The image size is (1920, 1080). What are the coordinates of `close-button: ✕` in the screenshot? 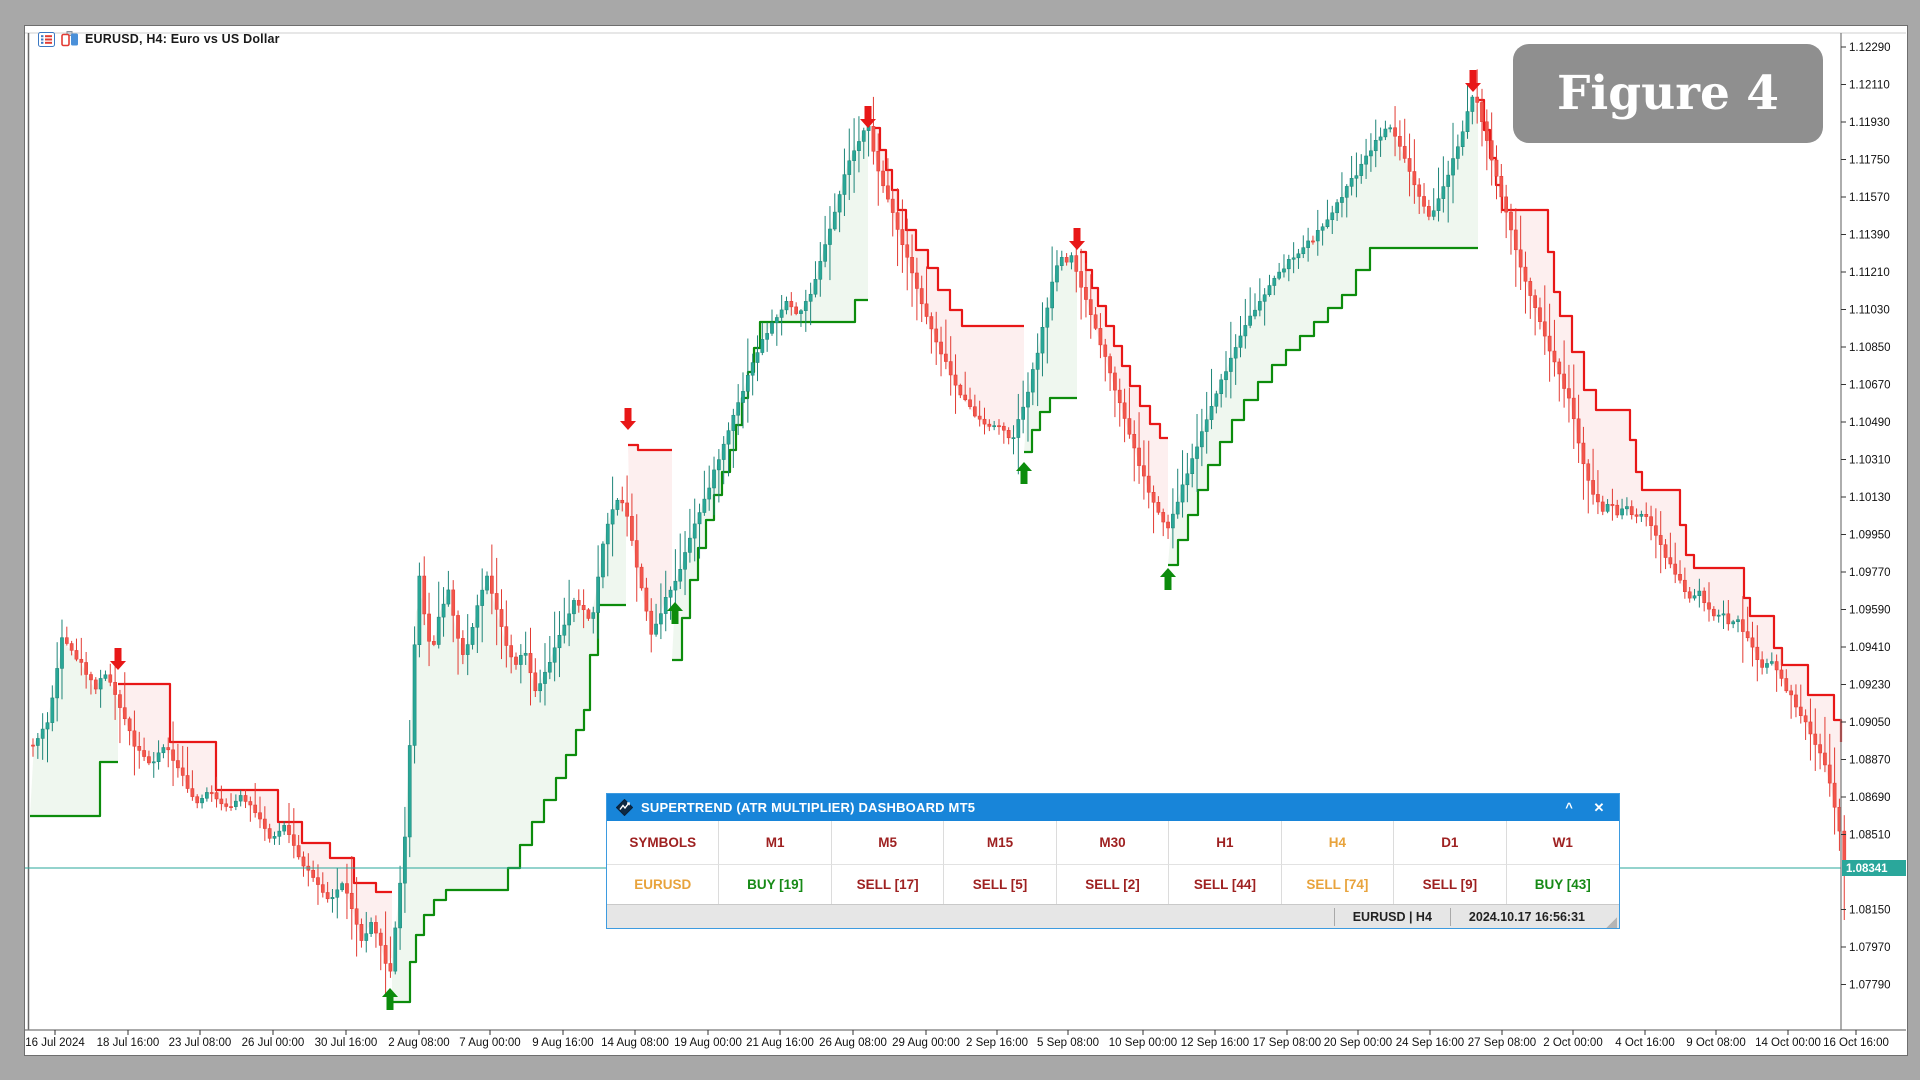 It's located at (1599, 807).